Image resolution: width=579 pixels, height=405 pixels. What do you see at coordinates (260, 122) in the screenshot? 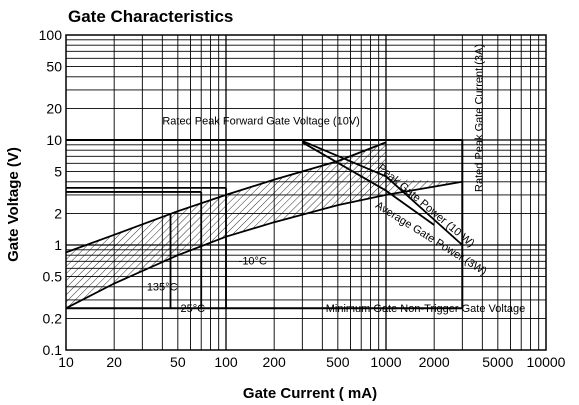
I see `annotation-label: Rated Peak Forward Gate Voltage (10V)` at bounding box center [260, 122].